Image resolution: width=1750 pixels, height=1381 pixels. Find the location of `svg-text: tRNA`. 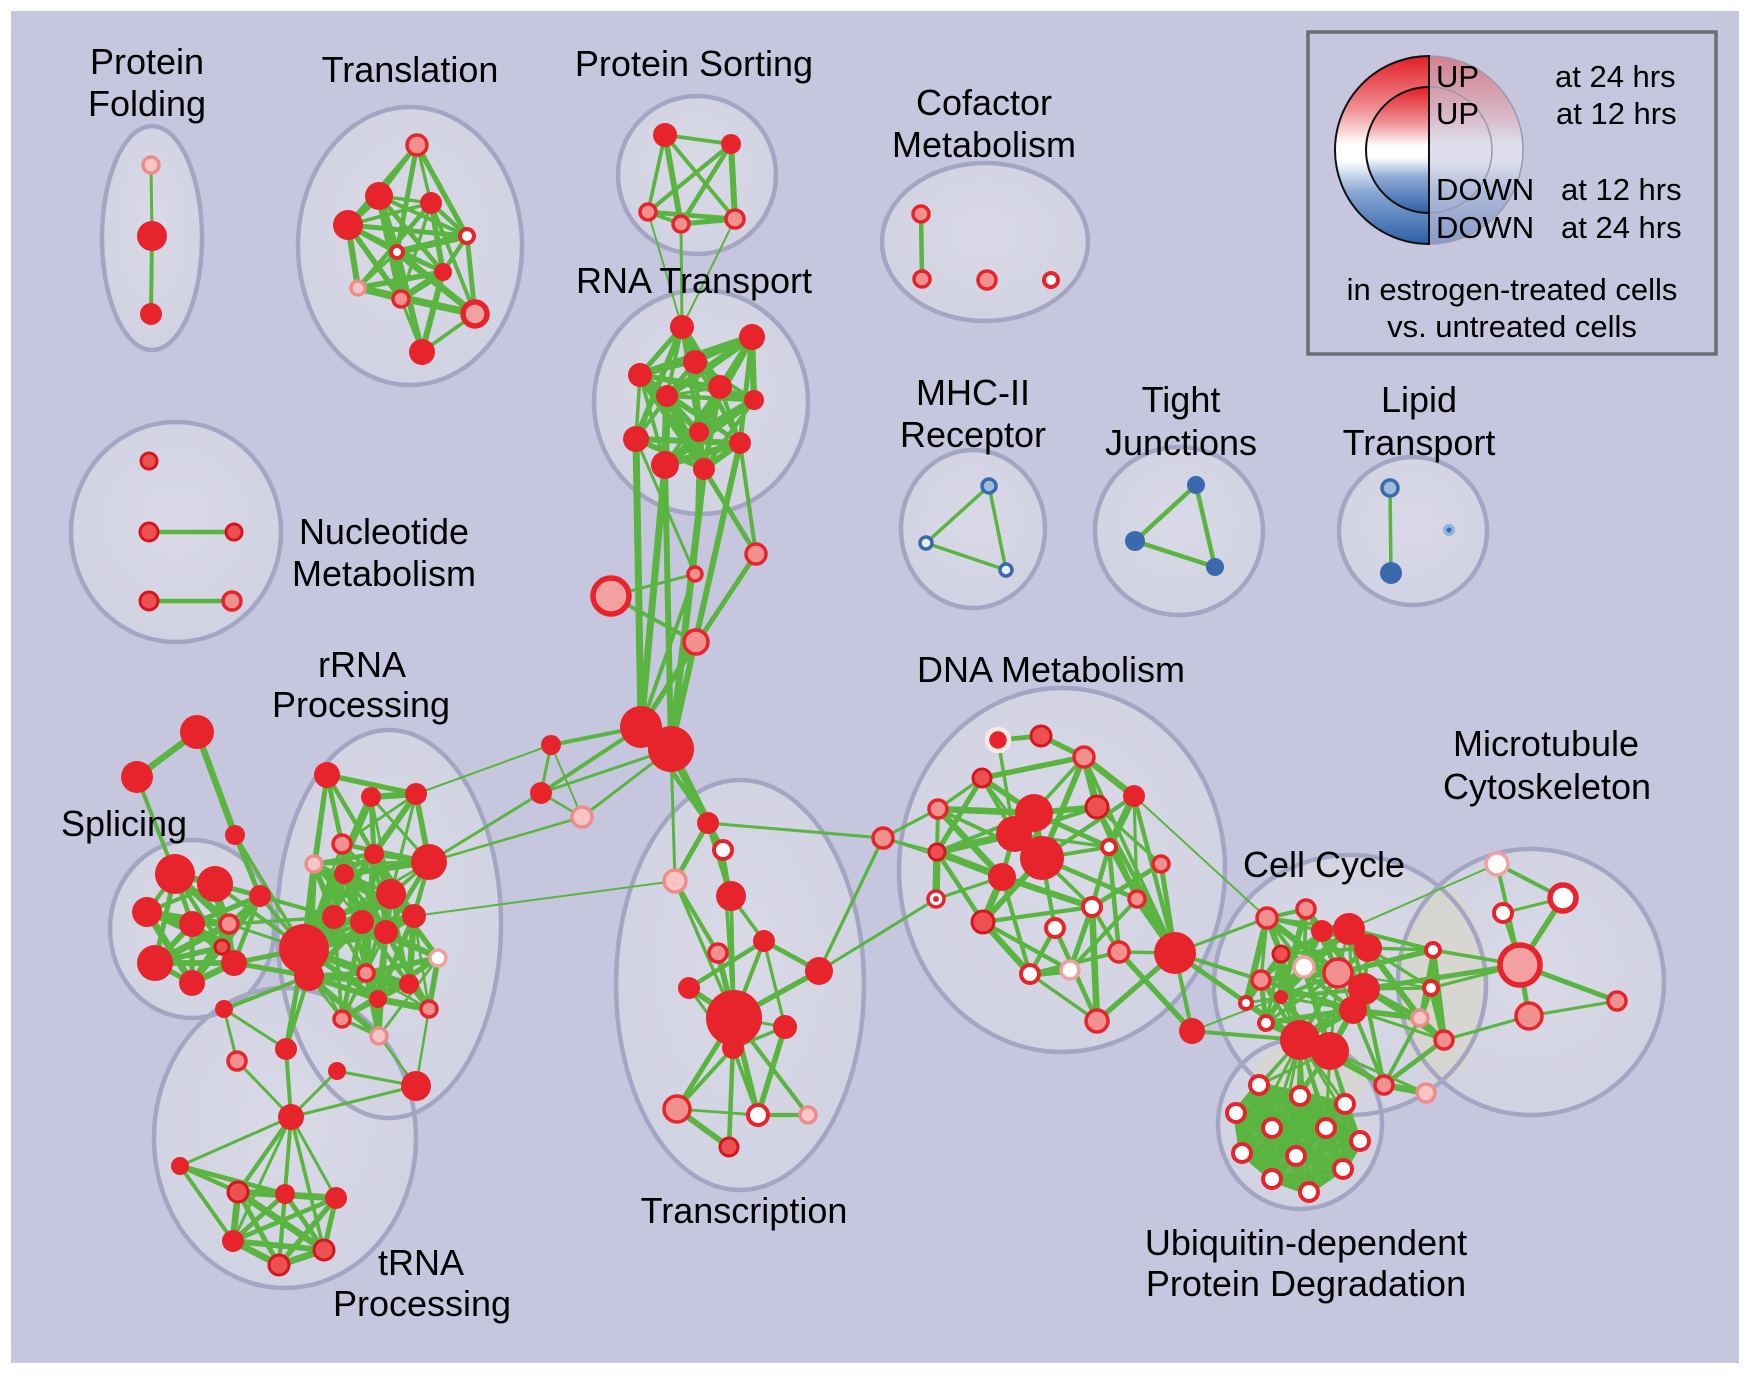

svg-text: tRNA is located at coordinates (421, 1262).